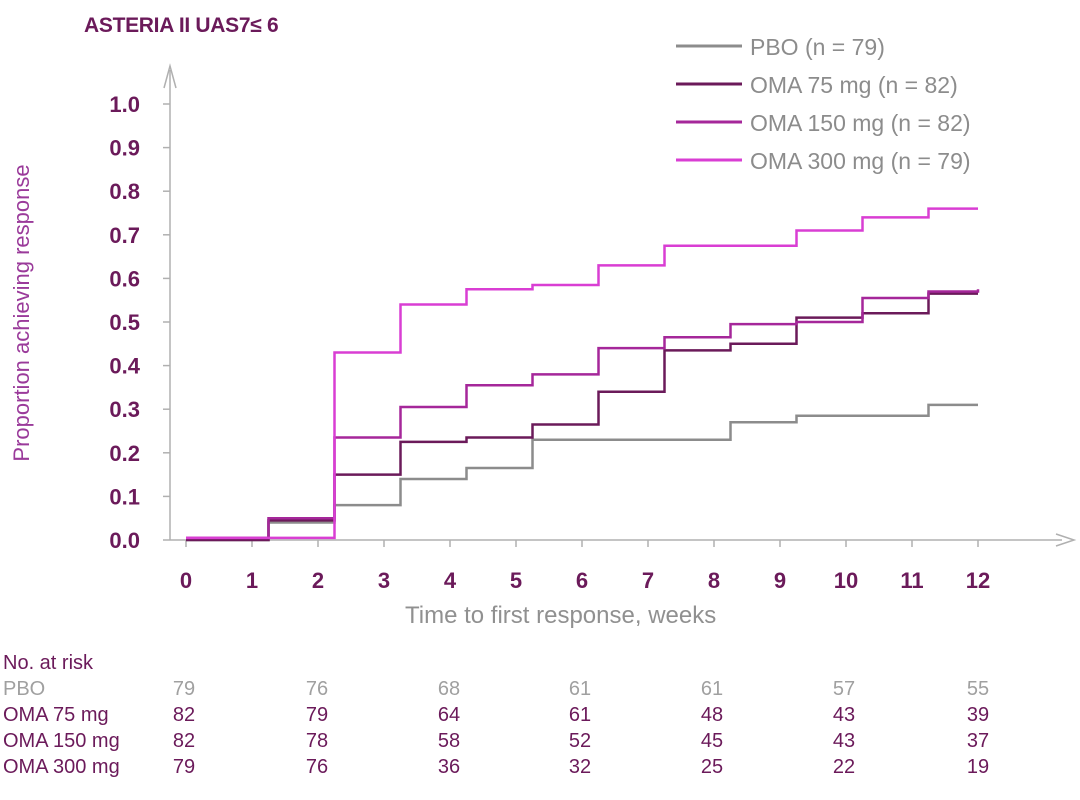  I want to click on y-tick-label: 0.0, so click(124, 540).